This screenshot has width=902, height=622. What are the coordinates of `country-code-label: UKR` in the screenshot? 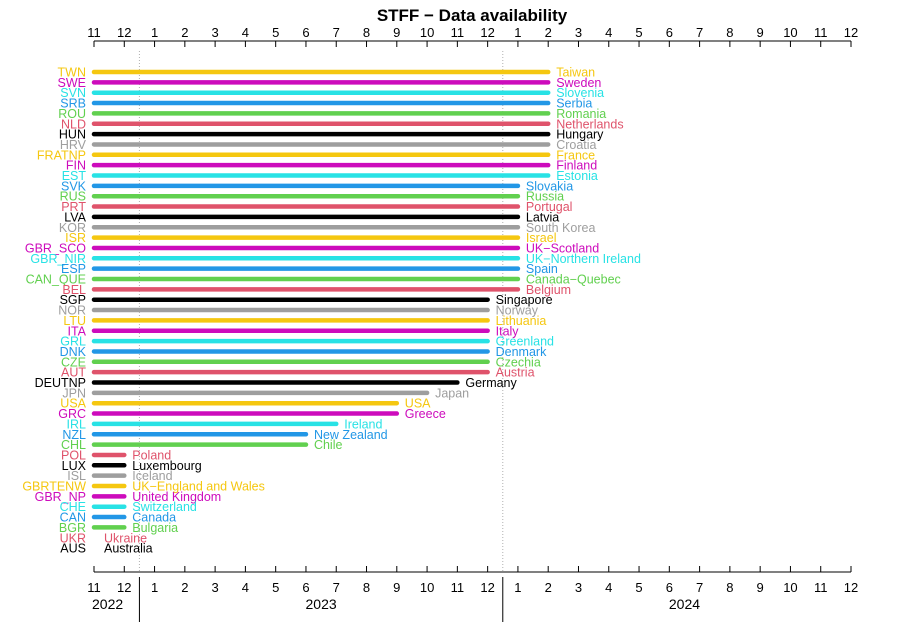 It's located at (73, 538).